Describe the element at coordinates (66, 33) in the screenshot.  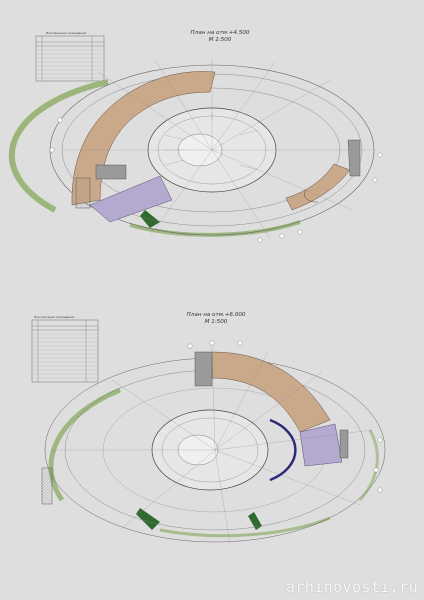
I see `upper-table-caption: Экспликация помещений` at that location.